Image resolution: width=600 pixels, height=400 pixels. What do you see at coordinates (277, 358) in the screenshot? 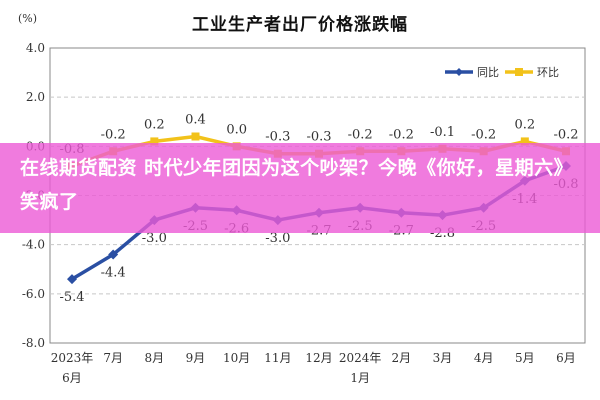
I see `x-tick-label: 11月` at bounding box center [277, 358].